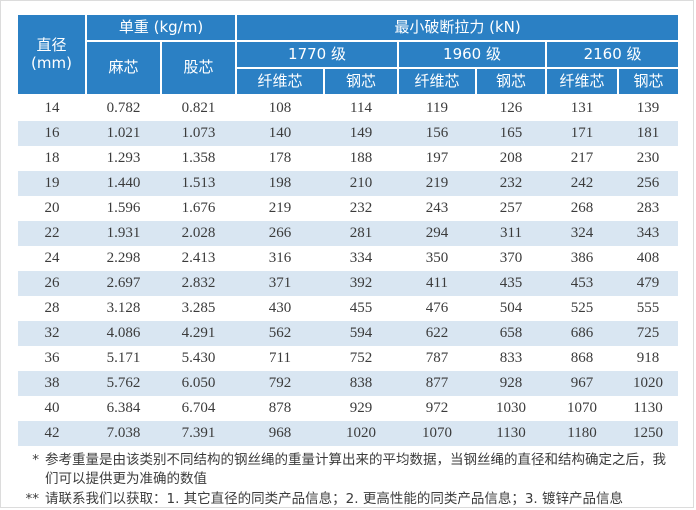 The height and width of the screenshot is (510, 696). What do you see at coordinates (281, 81) in the screenshot?
I see `header-grade1770-fiber-core: 纤维芯` at bounding box center [281, 81].